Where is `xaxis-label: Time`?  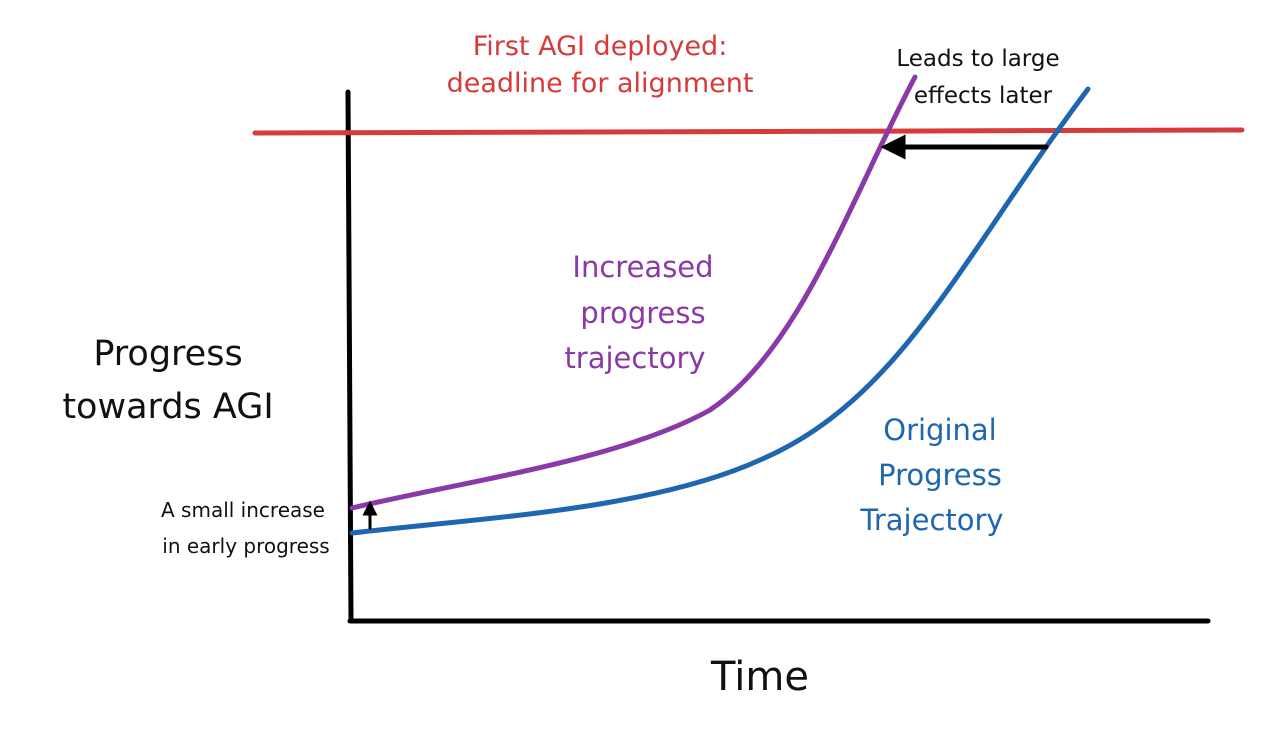 xaxis-label: Time is located at coordinates (759, 677).